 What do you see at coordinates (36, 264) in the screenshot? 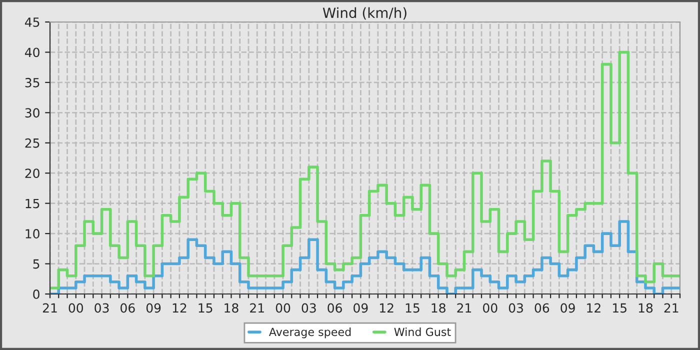
I see `y-tick-label: 5` at bounding box center [36, 264].